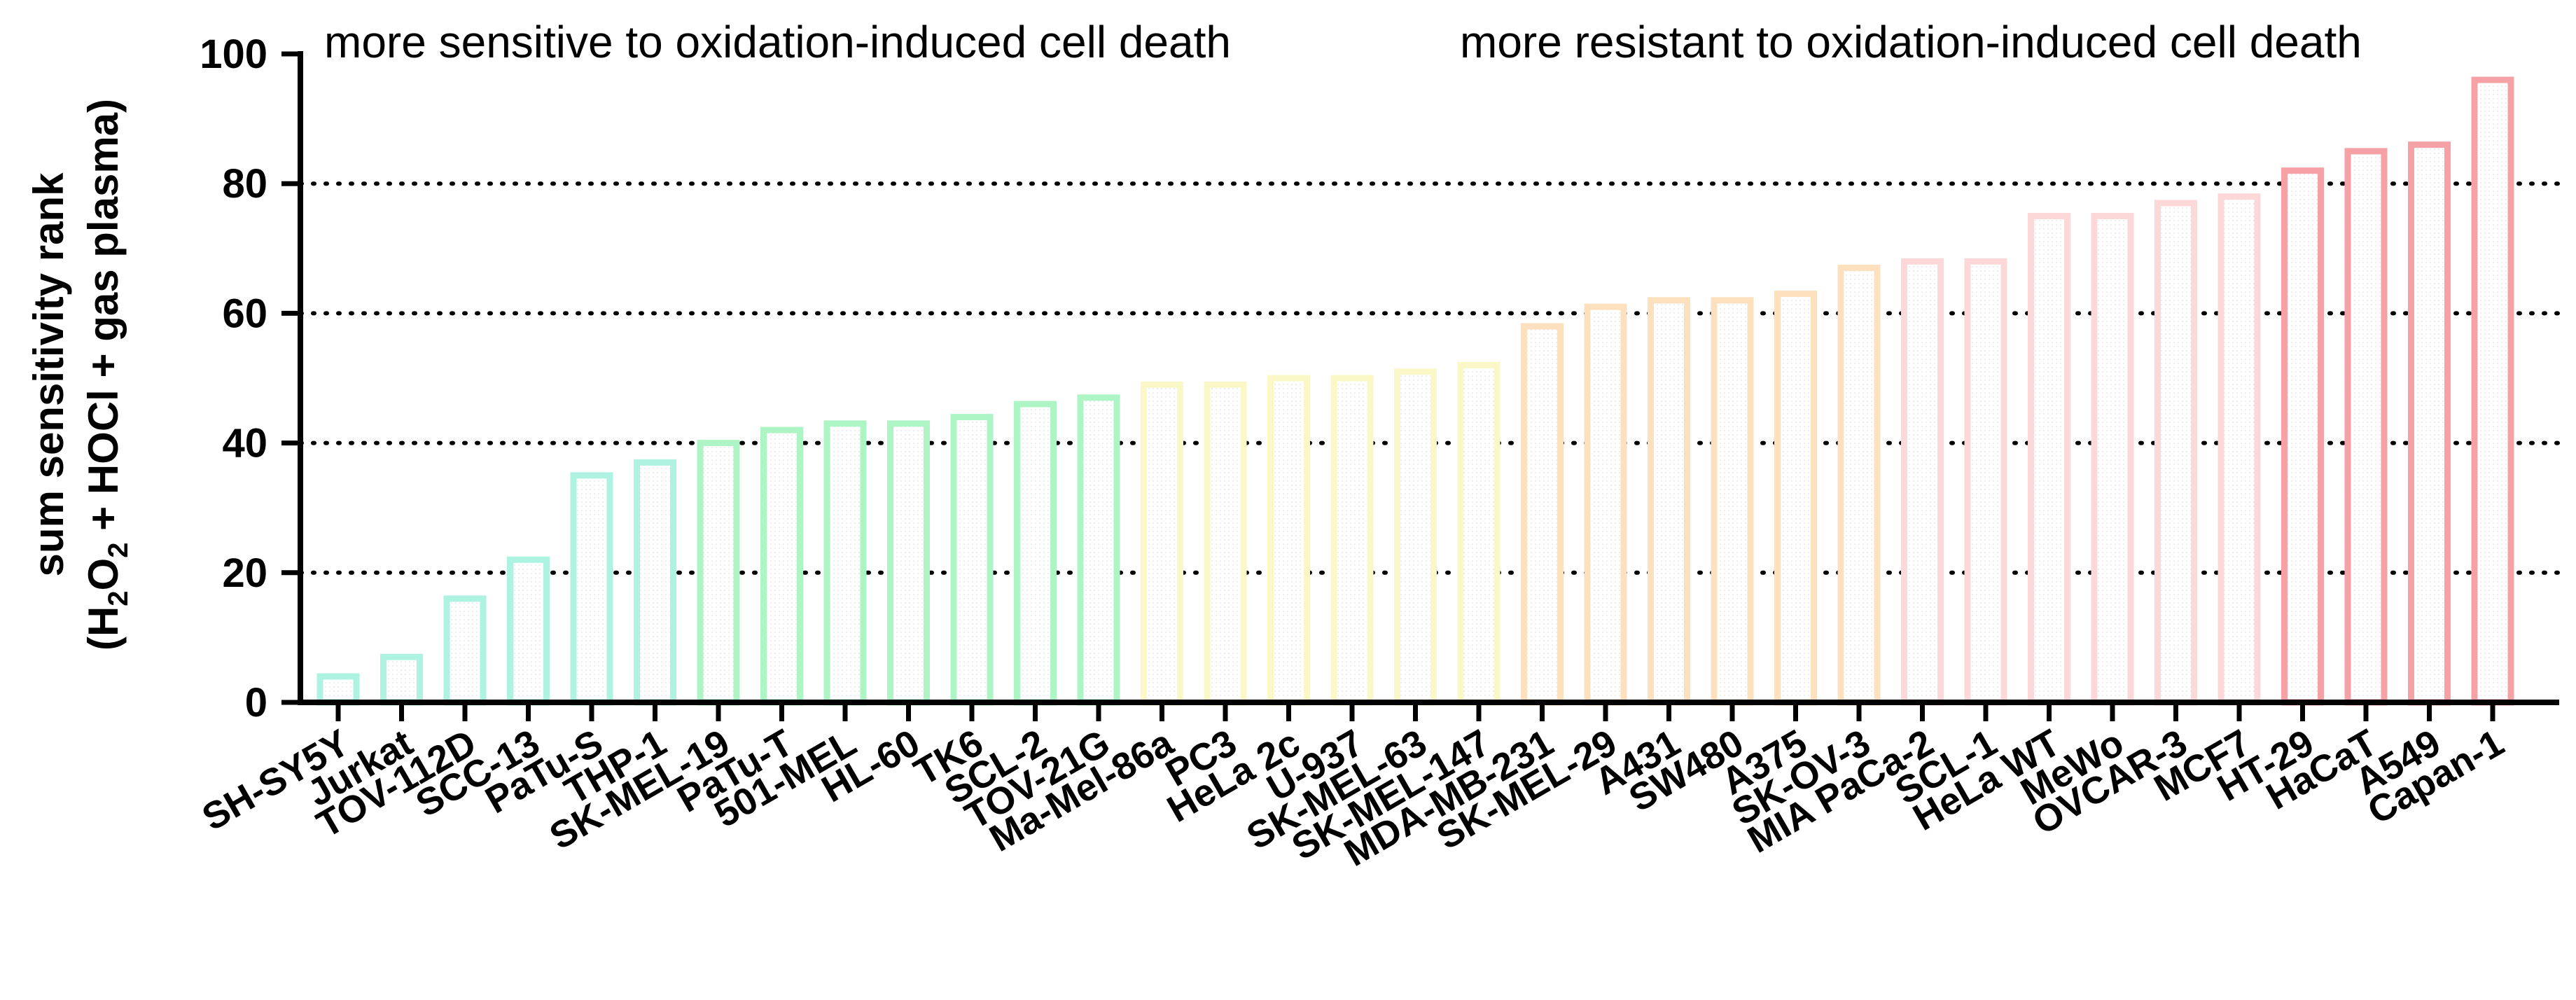 The image size is (2576, 1000). What do you see at coordinates (244, 573) in the screenshot?
I see `y-tick-label: 20` at bounding box center [244, 573].